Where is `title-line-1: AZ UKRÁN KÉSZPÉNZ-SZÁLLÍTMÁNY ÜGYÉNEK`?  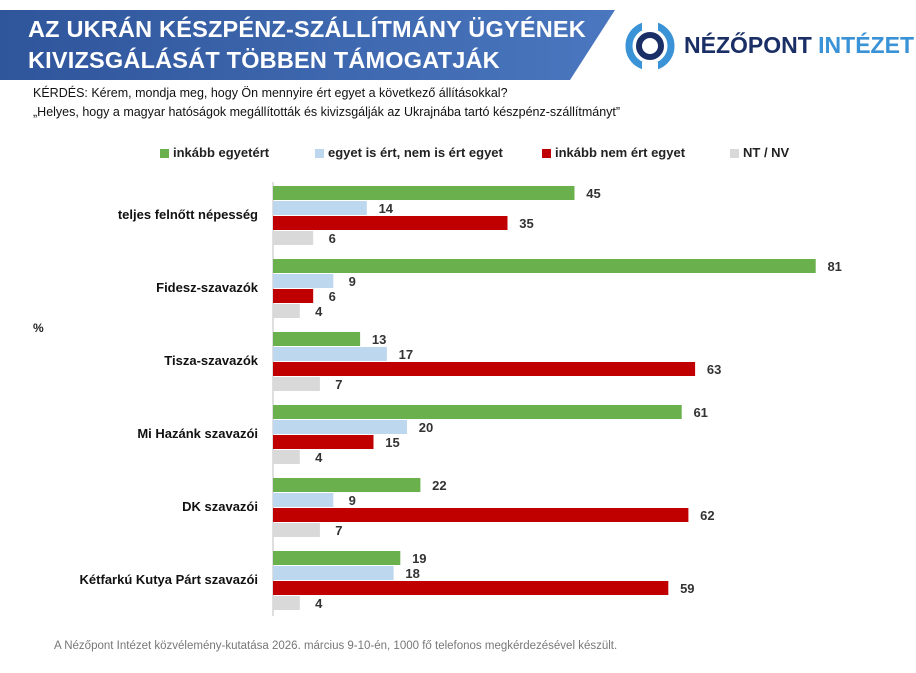
title-line-1: AZ UKRÁN KÉSZPÉNZ-SZÁLLÍTMÁNY ÜGYÉNEK is located at coordinates (307, 29).